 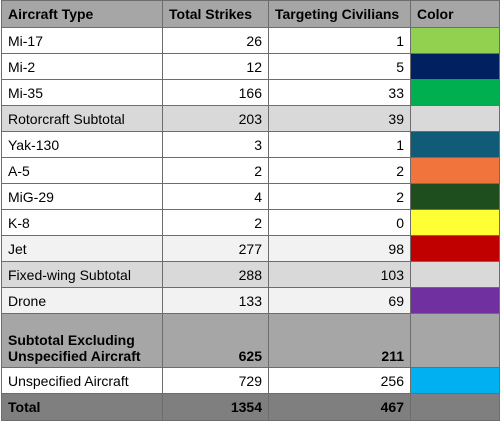 I want to click on cell-total-strikes: 288, so click(x=215, y=274).